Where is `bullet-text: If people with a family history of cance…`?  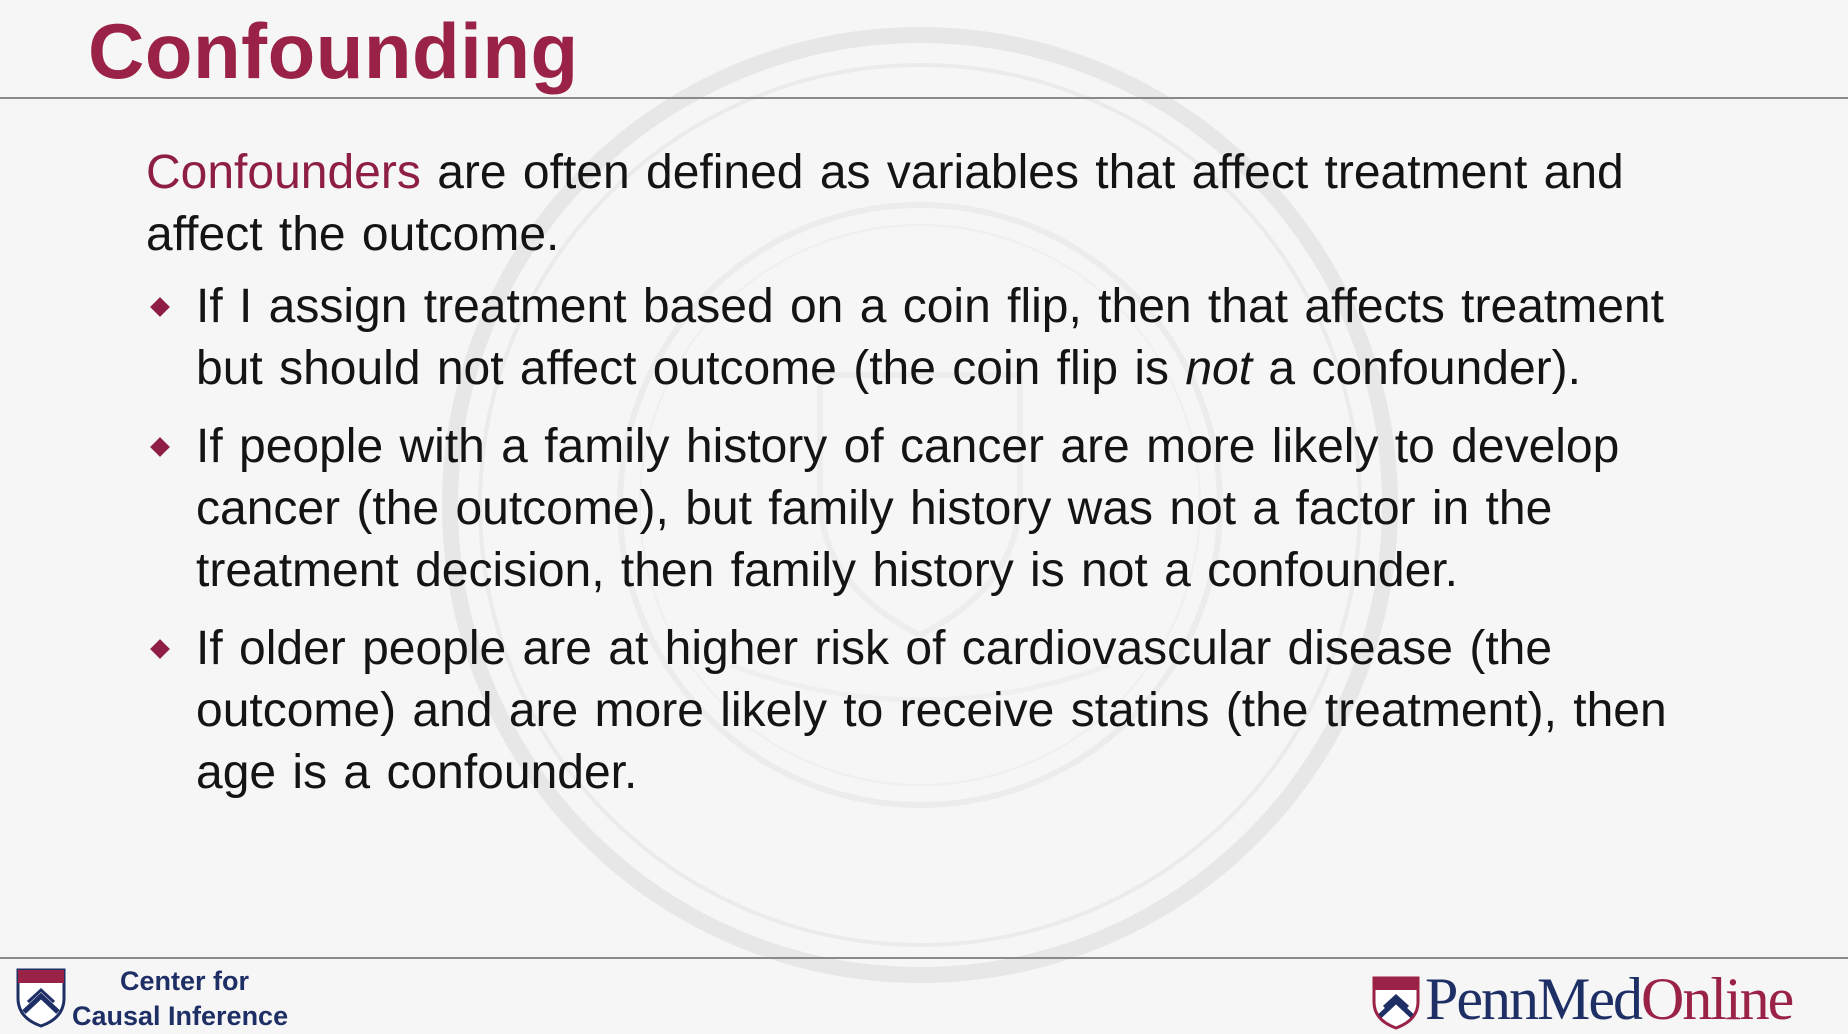 bullet-text: If people with a family history of cance… is located at coordinates (908, 508).